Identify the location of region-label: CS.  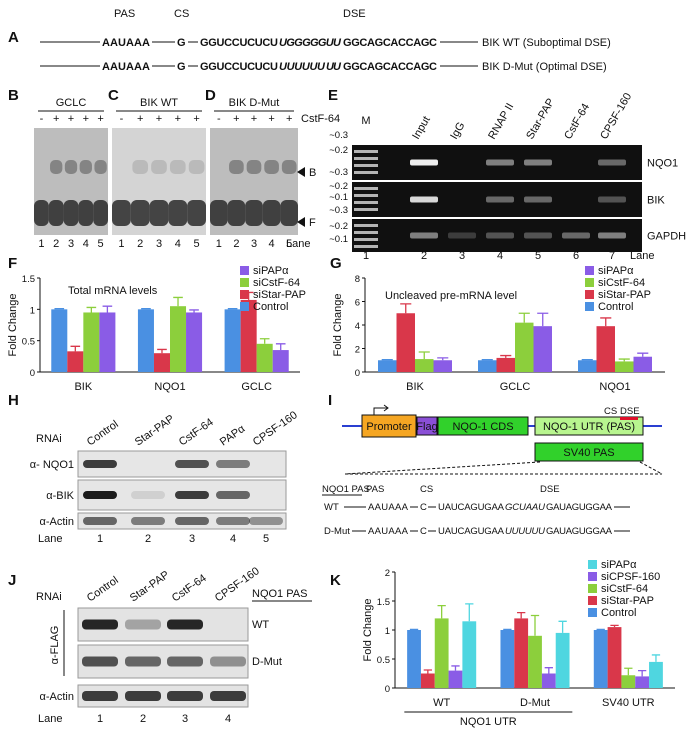
(426, 489).